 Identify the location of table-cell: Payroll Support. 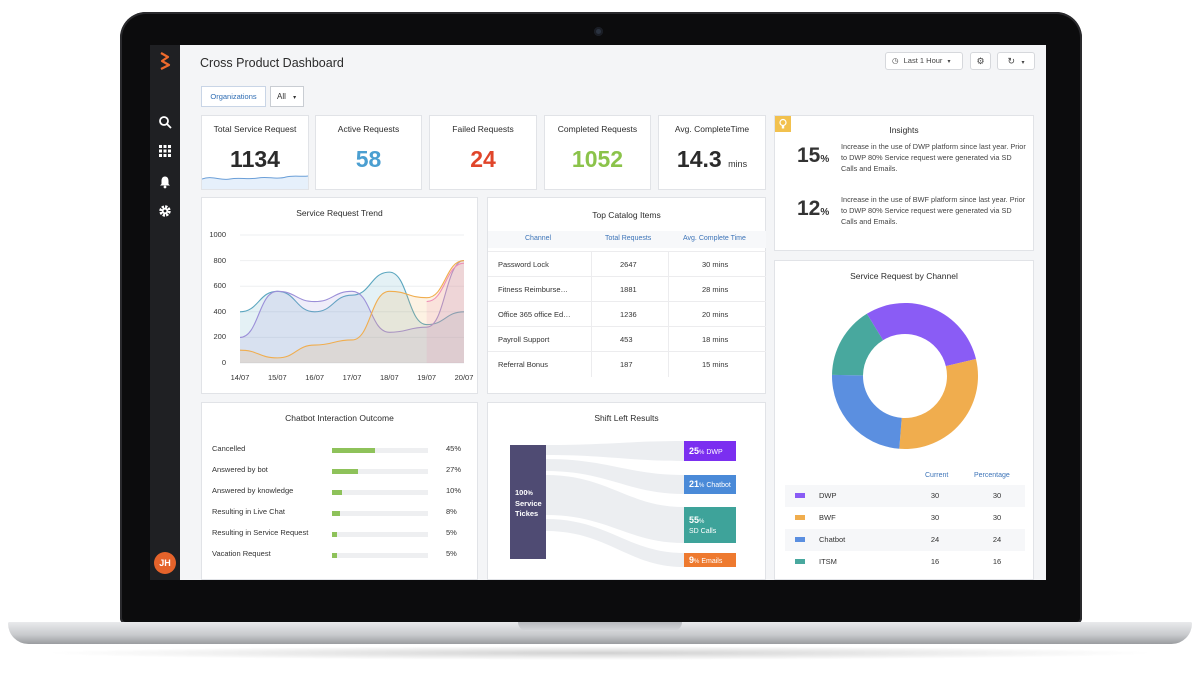
(524, 339).